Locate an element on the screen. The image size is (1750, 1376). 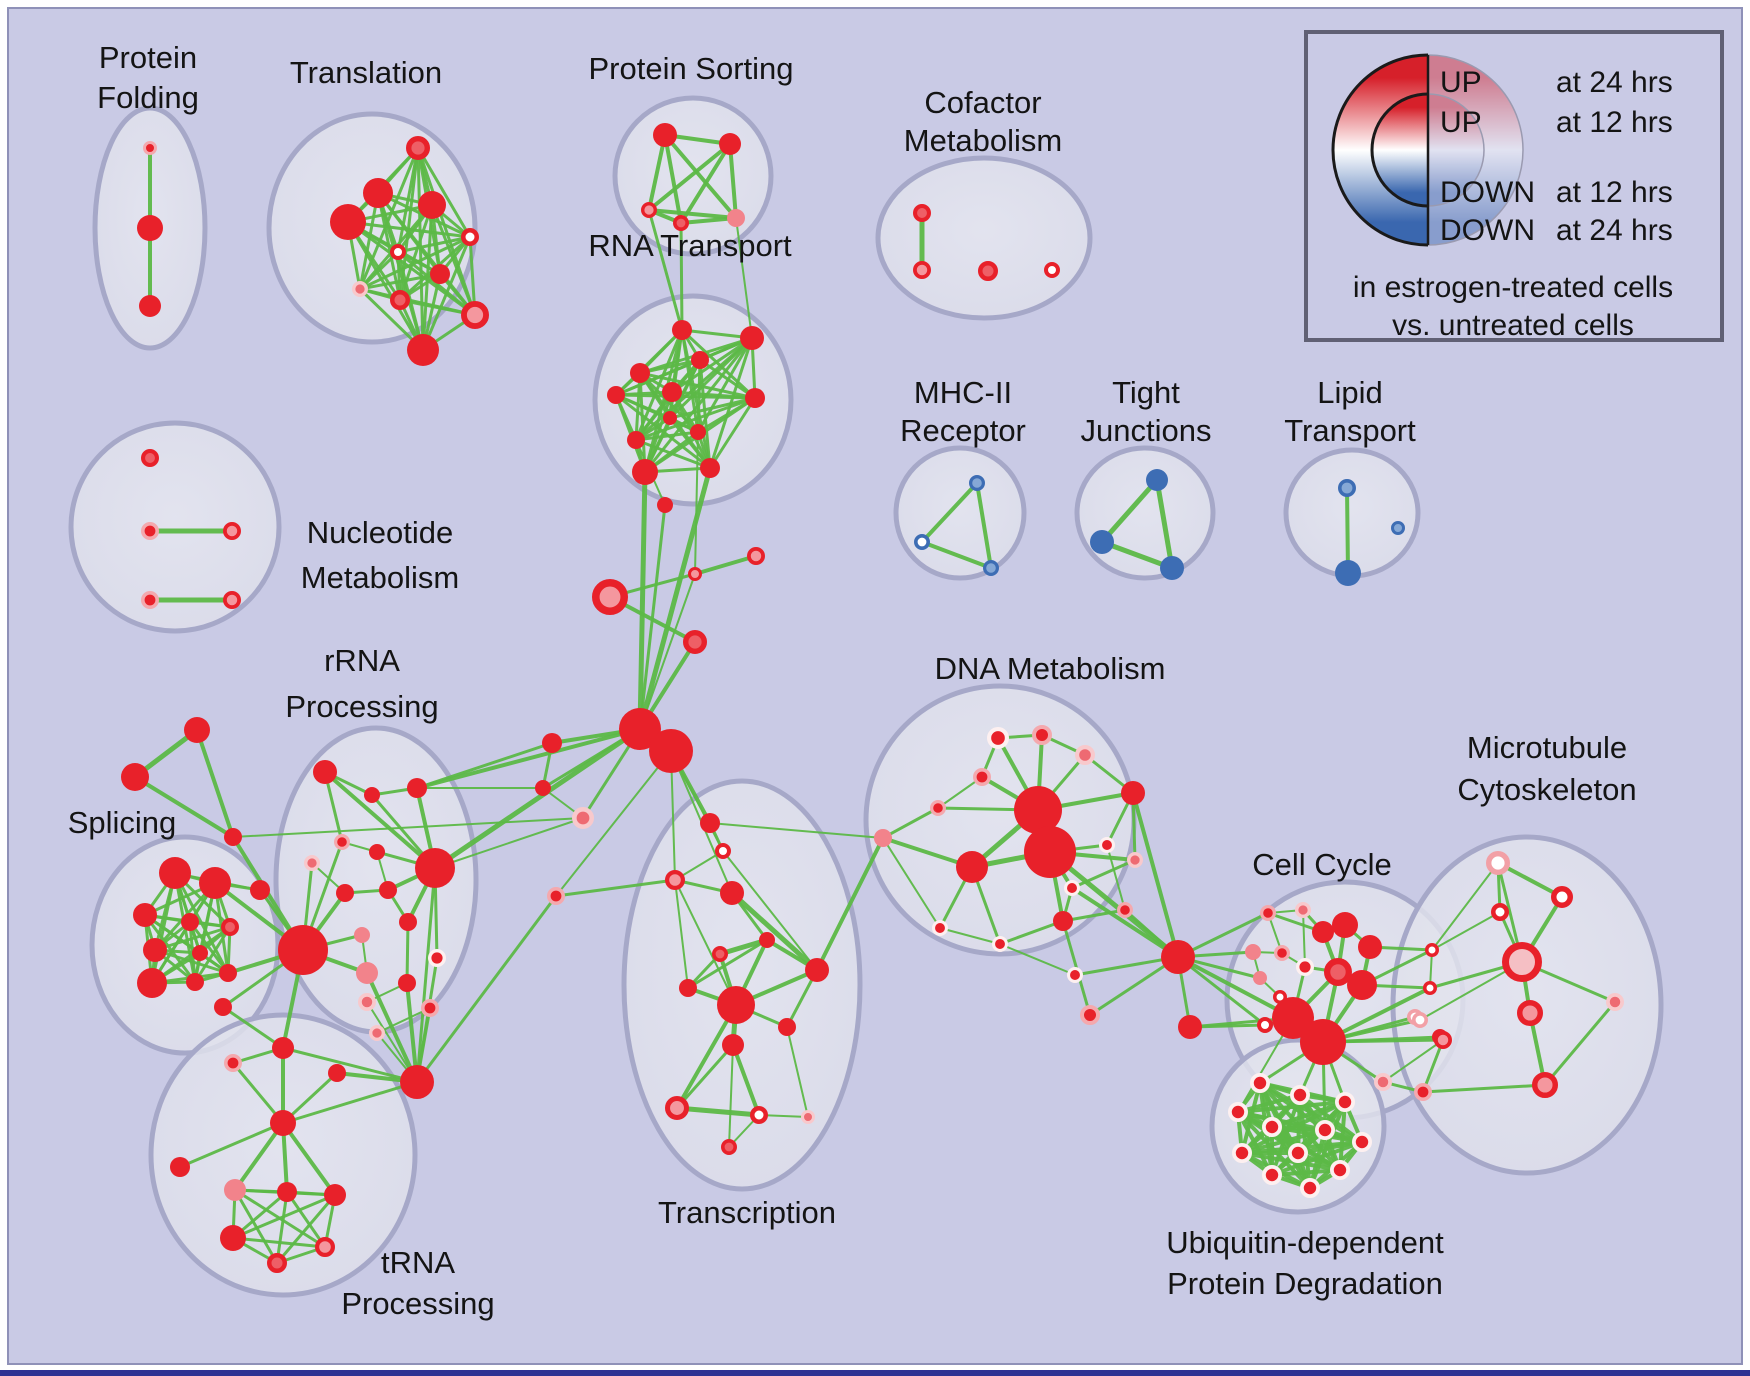
cluster-label-translation: Translation is located at coordinates (366, 72).